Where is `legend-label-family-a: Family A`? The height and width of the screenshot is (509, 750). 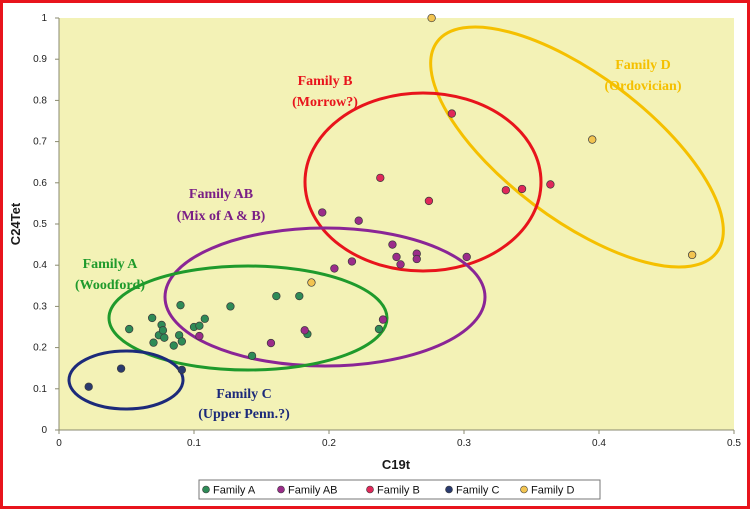
legend-label-family-a: Family A is located at coordinates (234, 491).